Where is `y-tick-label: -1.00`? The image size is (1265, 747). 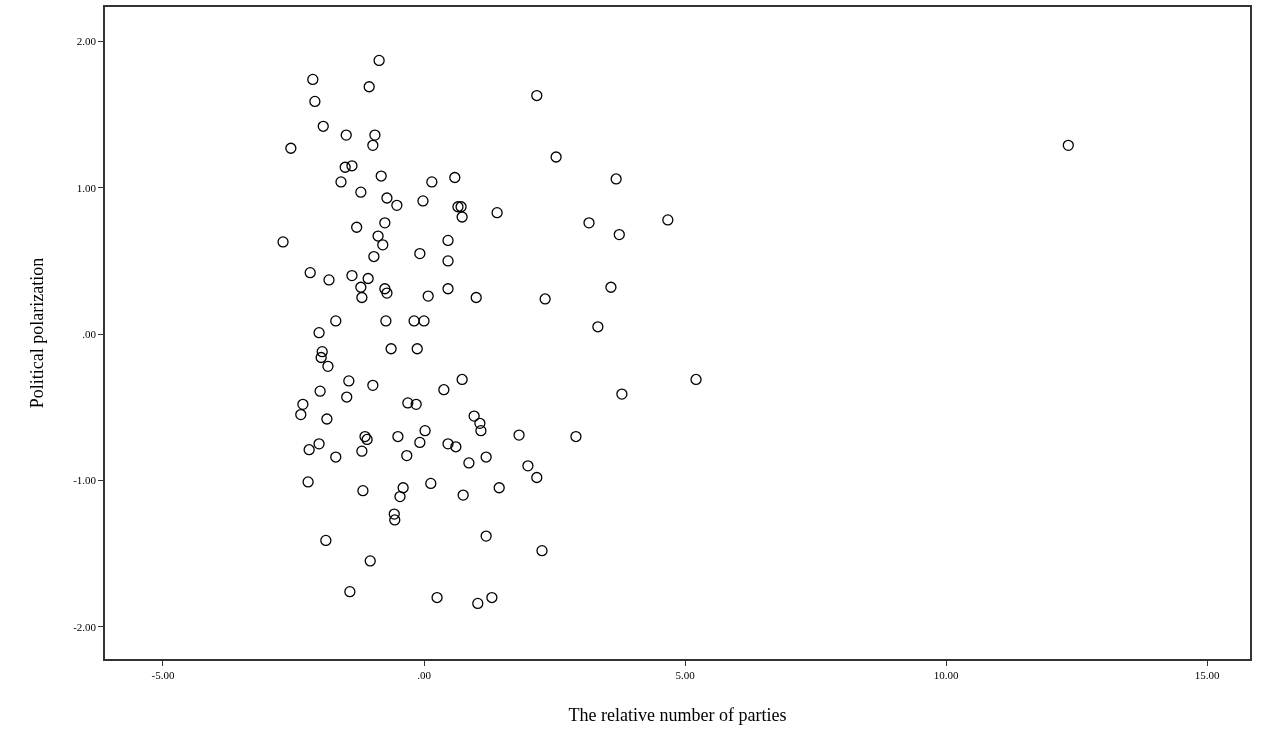
y-tick-label: -1.00 is located at coordinates (85, 480).